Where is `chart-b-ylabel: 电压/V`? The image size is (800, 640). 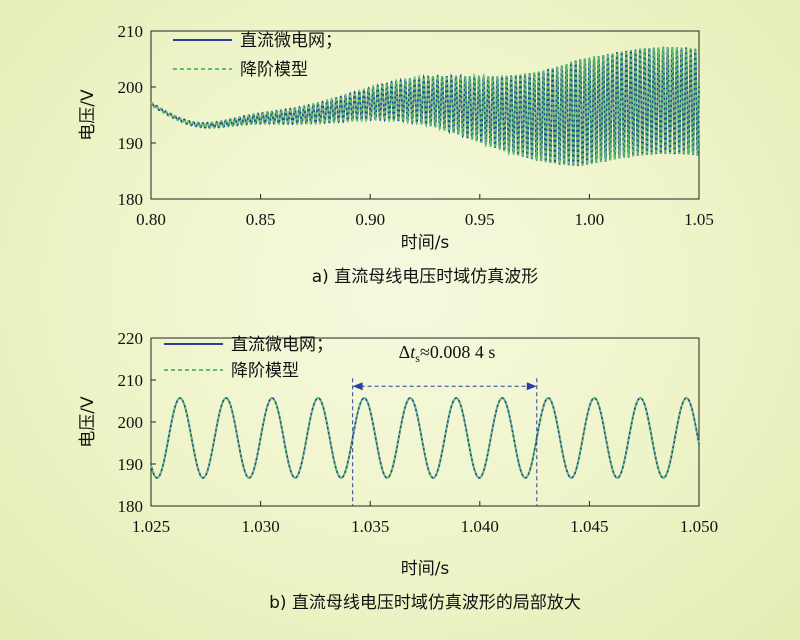
chart-b-ylabel: 电压/V is located at coordinates (88, 422).